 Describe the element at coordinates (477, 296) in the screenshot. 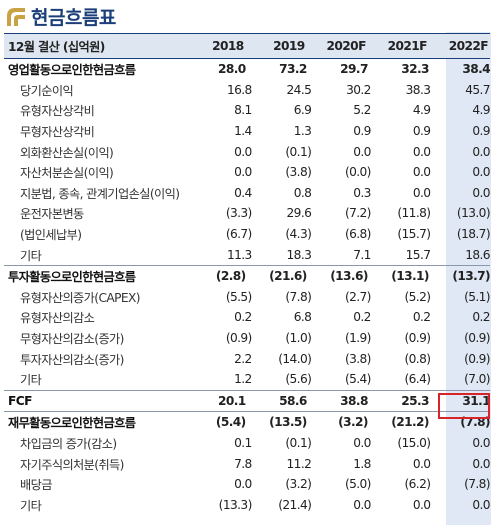

I see `row-value: (5.1)` at that location.